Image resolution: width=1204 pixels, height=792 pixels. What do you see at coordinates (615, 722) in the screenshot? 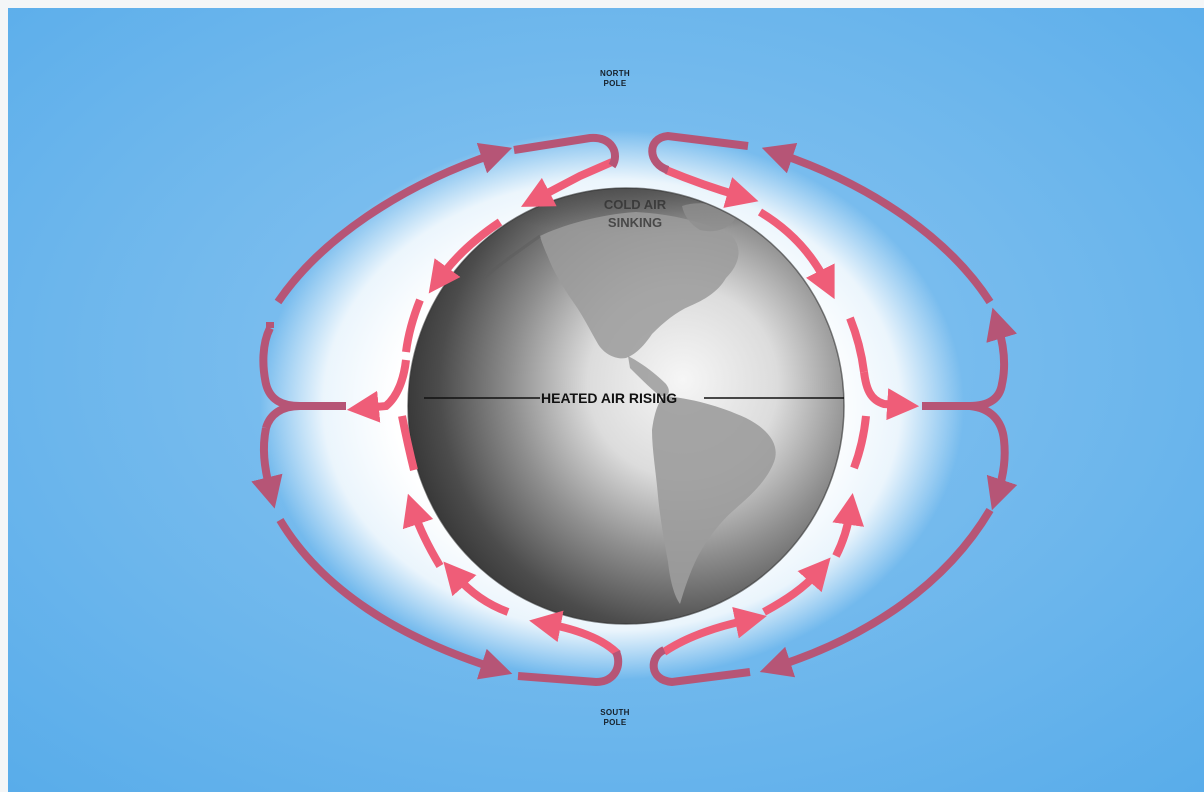
I see `south-pole-label-line: POLE` at bounding box center [615, 722].